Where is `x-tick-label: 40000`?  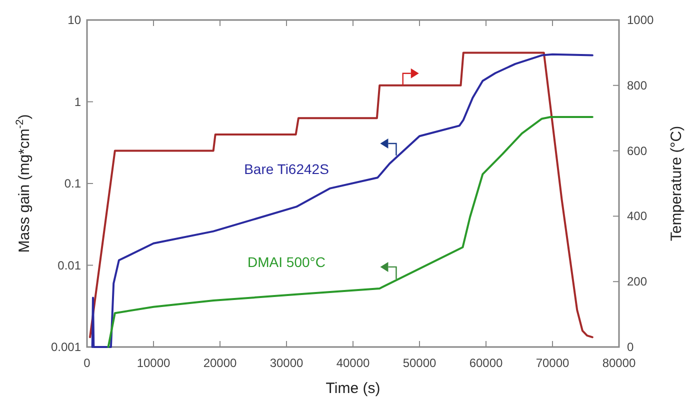
x-tick-label: 40000 is located at coordinates (353, 363).